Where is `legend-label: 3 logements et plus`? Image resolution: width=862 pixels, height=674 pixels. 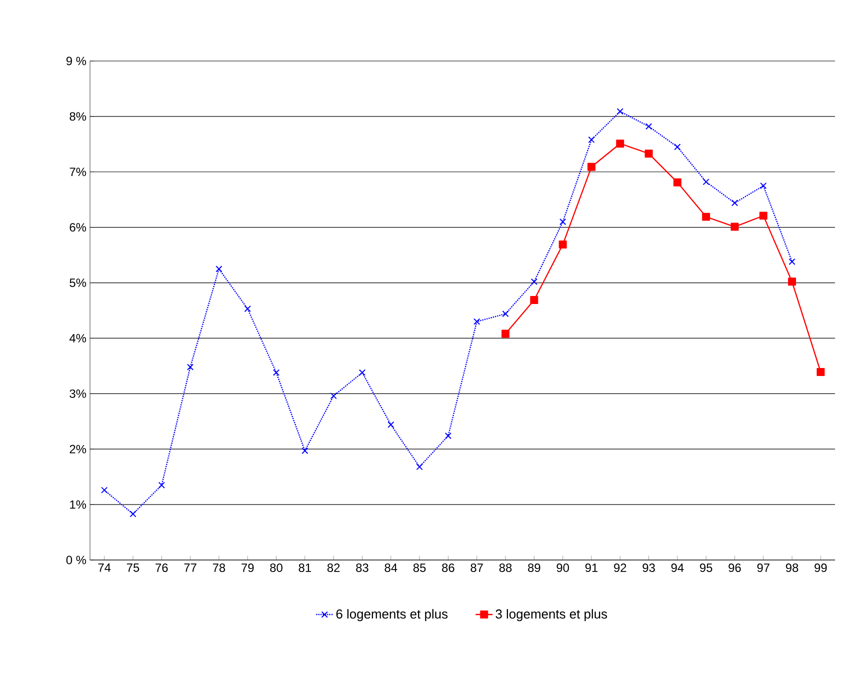 legend-label: 3 logements et plus is located at coordinates (552, 615).